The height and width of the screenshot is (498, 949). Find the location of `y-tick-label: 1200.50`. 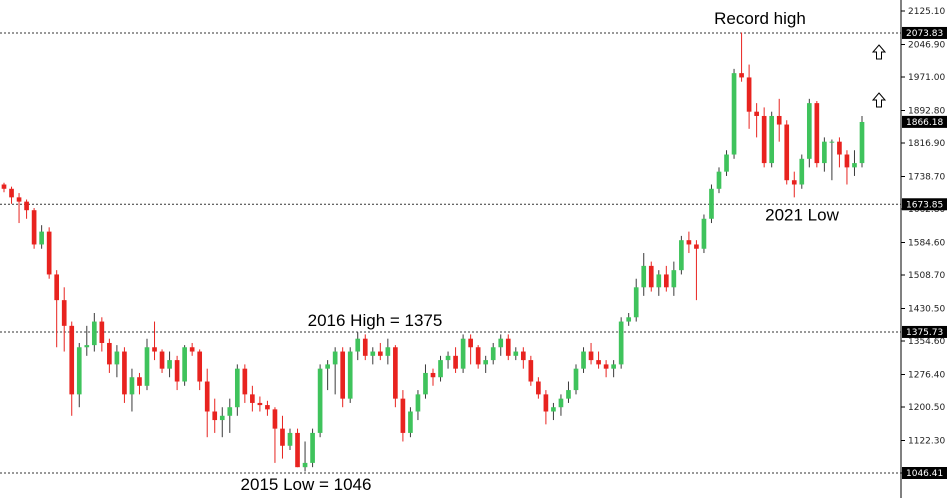

y-tick-label: 1200.50 is located at coordinates (926, 408).